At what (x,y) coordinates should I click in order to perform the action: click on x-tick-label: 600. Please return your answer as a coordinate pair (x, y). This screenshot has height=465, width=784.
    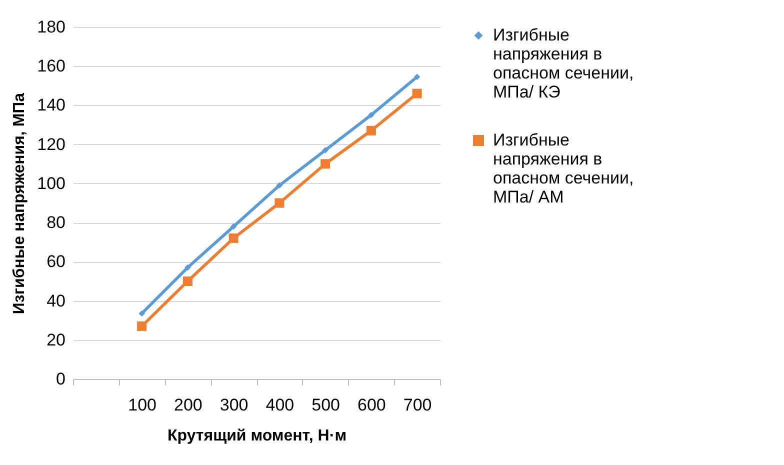
    Looking at the image, I should click on (372, 405).